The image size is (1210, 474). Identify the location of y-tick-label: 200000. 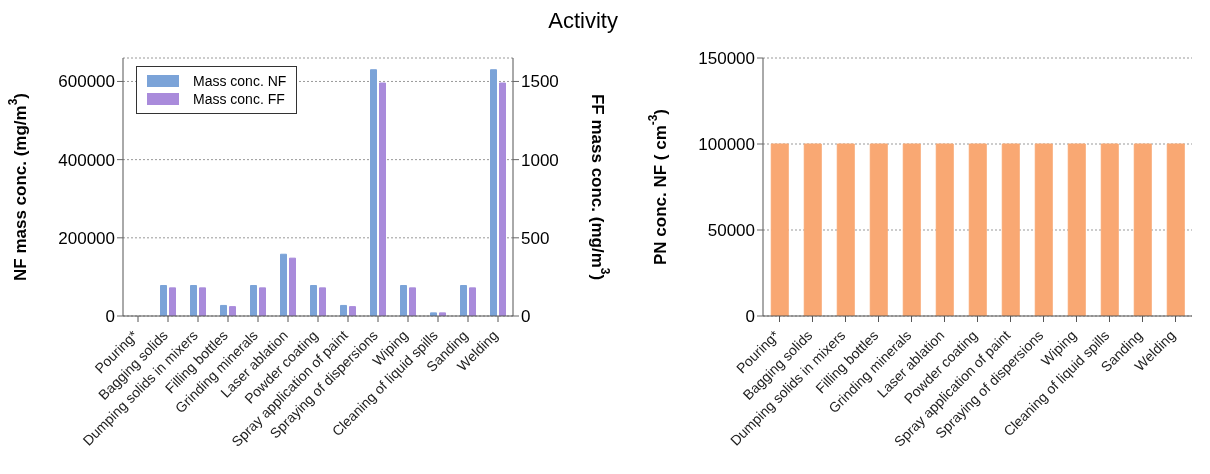
(86, 238).